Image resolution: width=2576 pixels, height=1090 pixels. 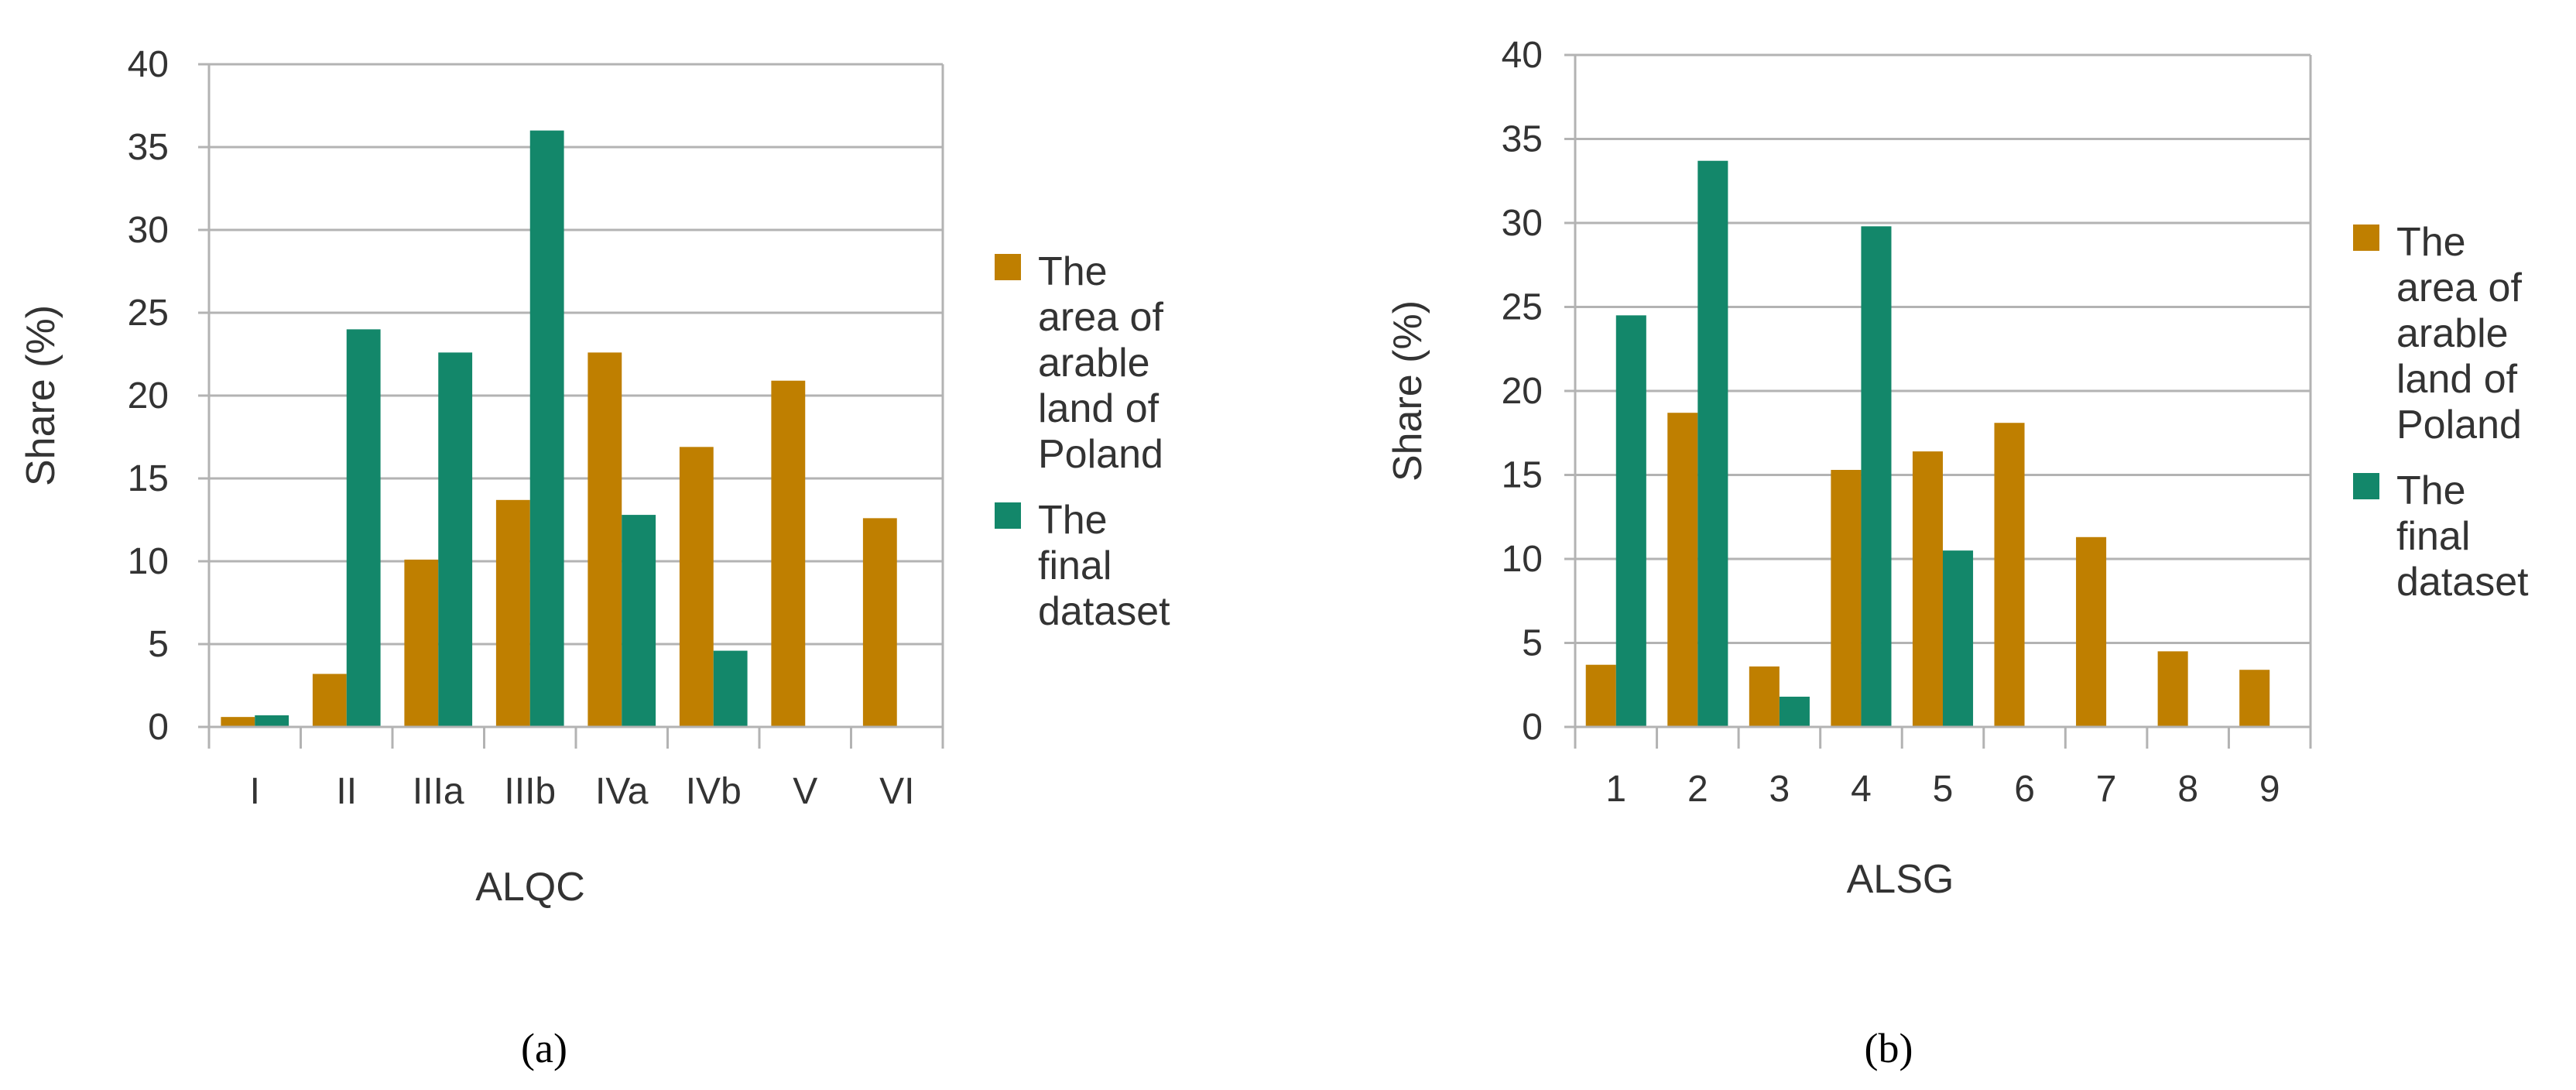 I want to click on x-tick-label: IIIa, so click(x=439, y=792).